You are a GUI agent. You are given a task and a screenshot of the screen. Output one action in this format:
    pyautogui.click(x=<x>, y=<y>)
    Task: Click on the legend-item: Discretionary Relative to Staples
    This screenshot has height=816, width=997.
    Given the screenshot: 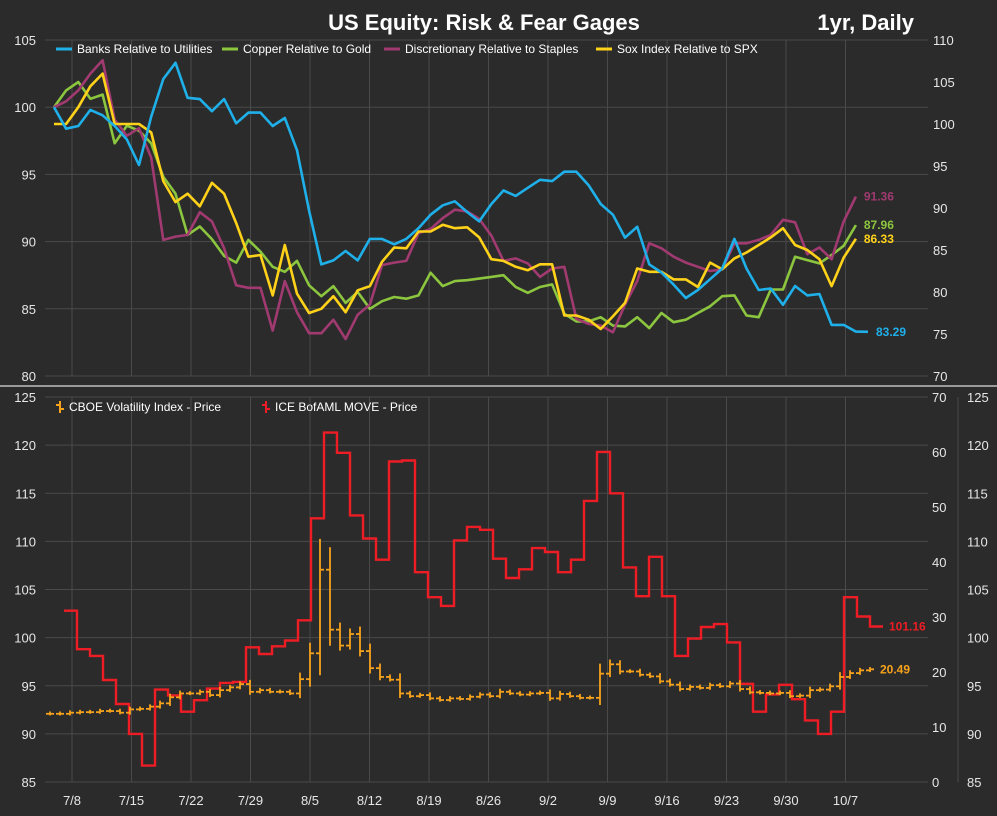 What is the action you would take?
    pyautogui.click(x=481, y=49)
    